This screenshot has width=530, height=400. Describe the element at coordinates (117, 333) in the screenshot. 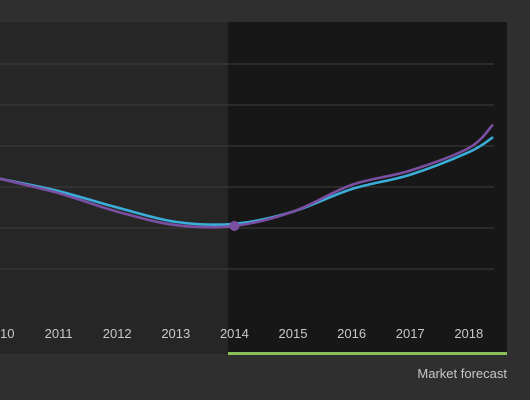

I see `x-tick-label: 2012` at that location.